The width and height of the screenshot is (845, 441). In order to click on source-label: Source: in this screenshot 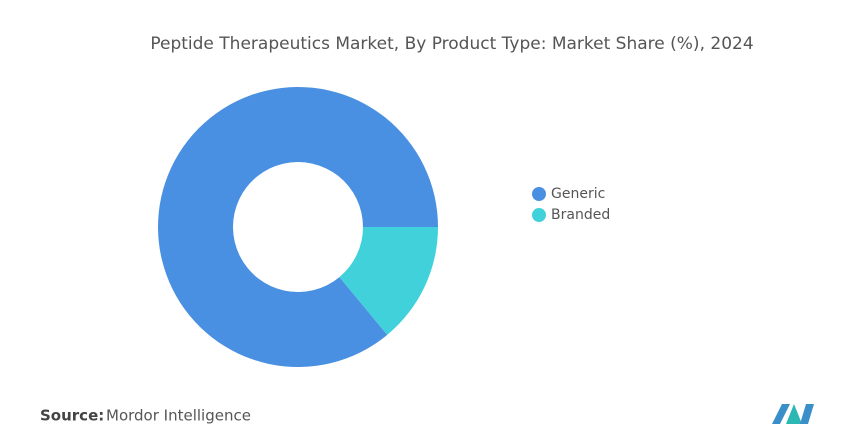, I will do `click(72, 416)`.